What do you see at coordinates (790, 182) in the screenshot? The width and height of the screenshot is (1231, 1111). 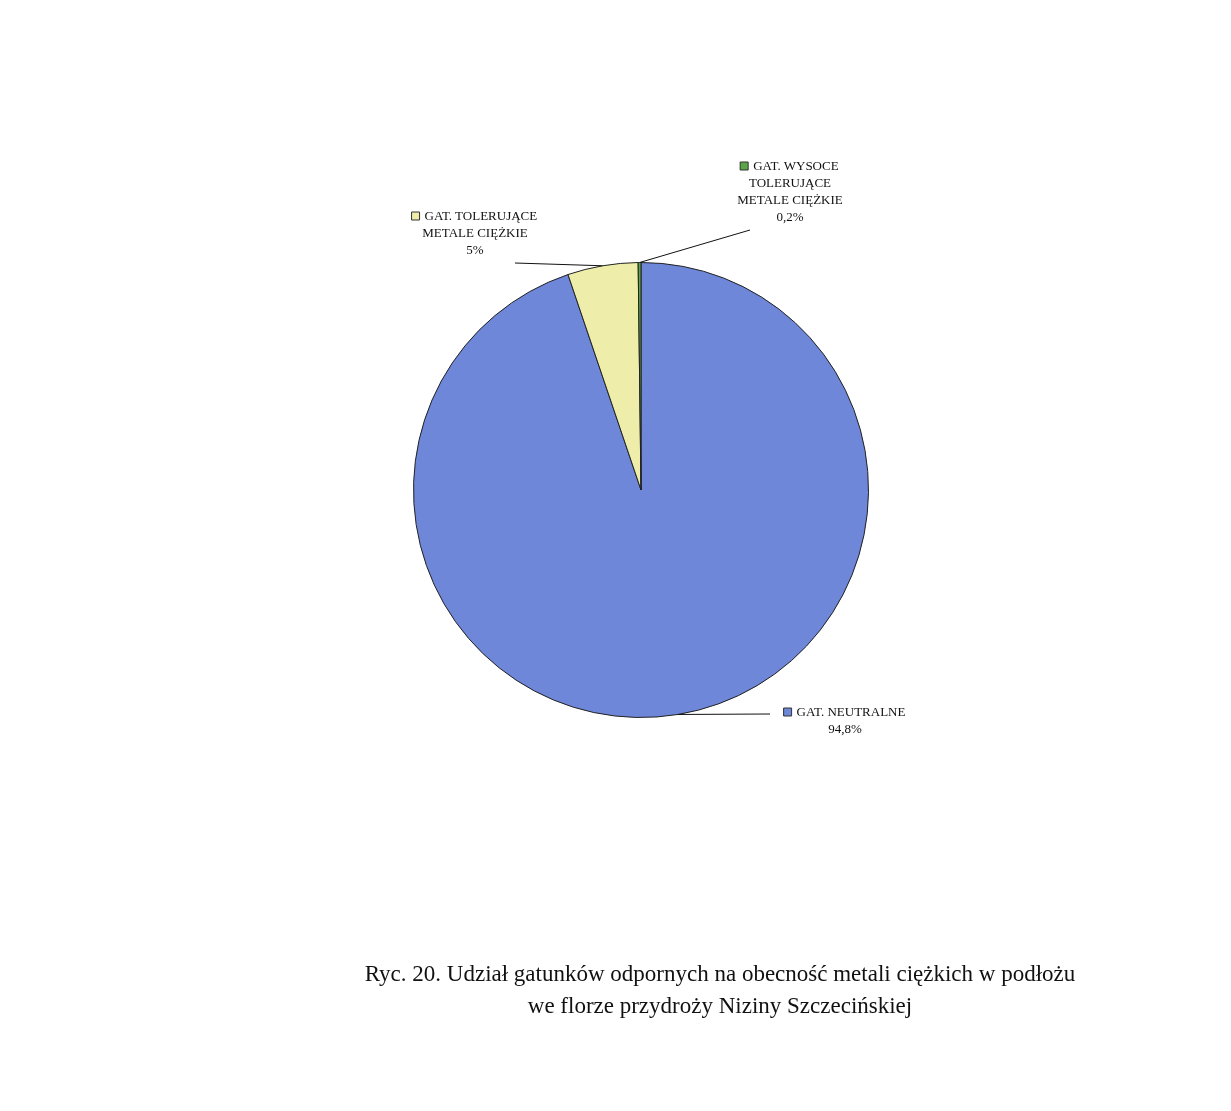 I see `legend-label: GAT. WYSOCE TOLERUJĄCE METALE CIĘŻKIE` at bounding box center [790, 182].